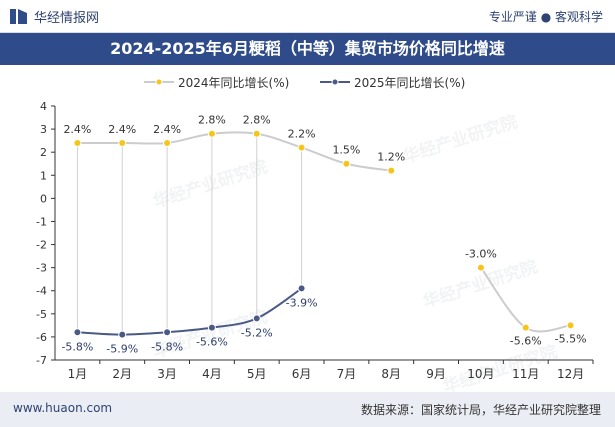 The image size is (615, 427). I want to click on y-tick-label: -4, so click(41, 291).